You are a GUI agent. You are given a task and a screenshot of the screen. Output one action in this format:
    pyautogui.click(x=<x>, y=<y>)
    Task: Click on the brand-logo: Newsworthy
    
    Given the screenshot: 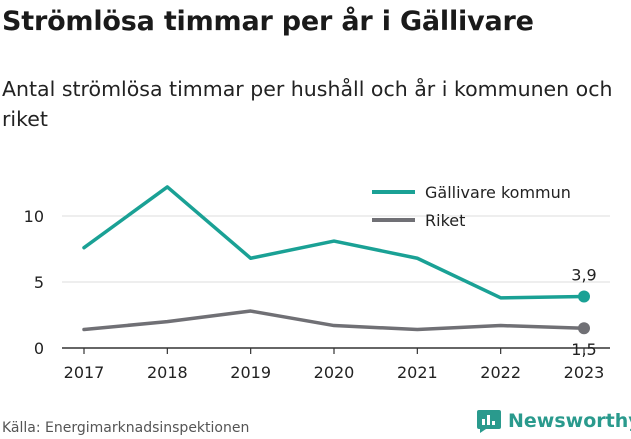 What is the action you would take?
    pyautogui.click(x=553, y=421)
    